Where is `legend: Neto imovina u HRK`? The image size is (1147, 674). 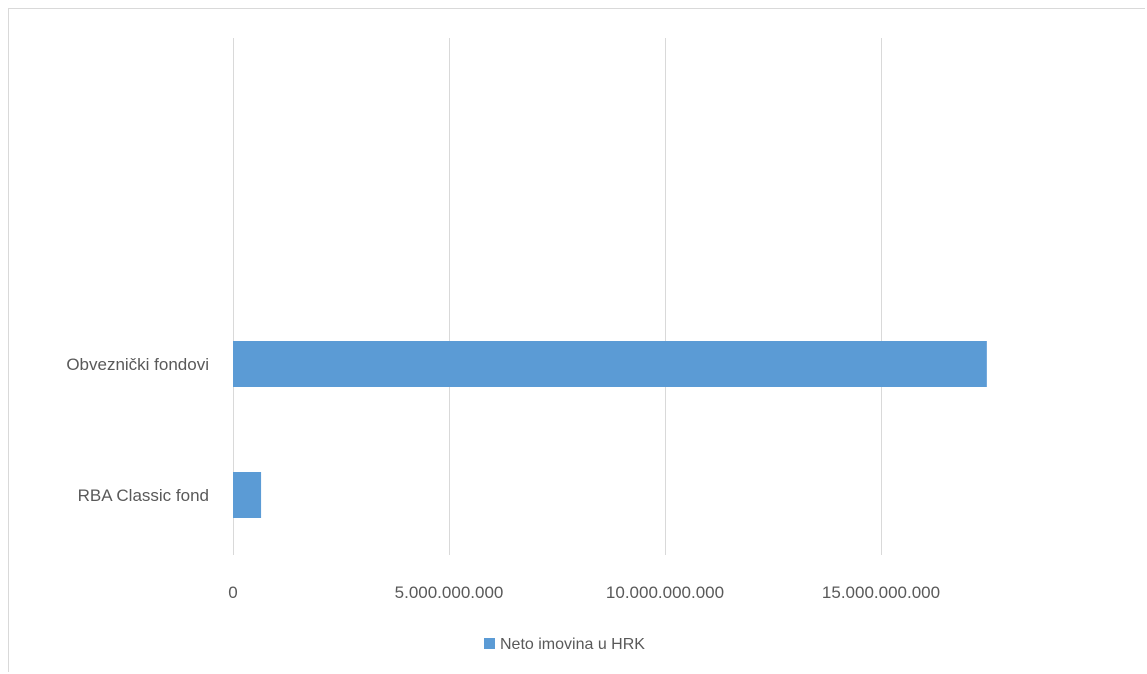
legend: Neto imovina u HRK is located at coordinates (564, 644).